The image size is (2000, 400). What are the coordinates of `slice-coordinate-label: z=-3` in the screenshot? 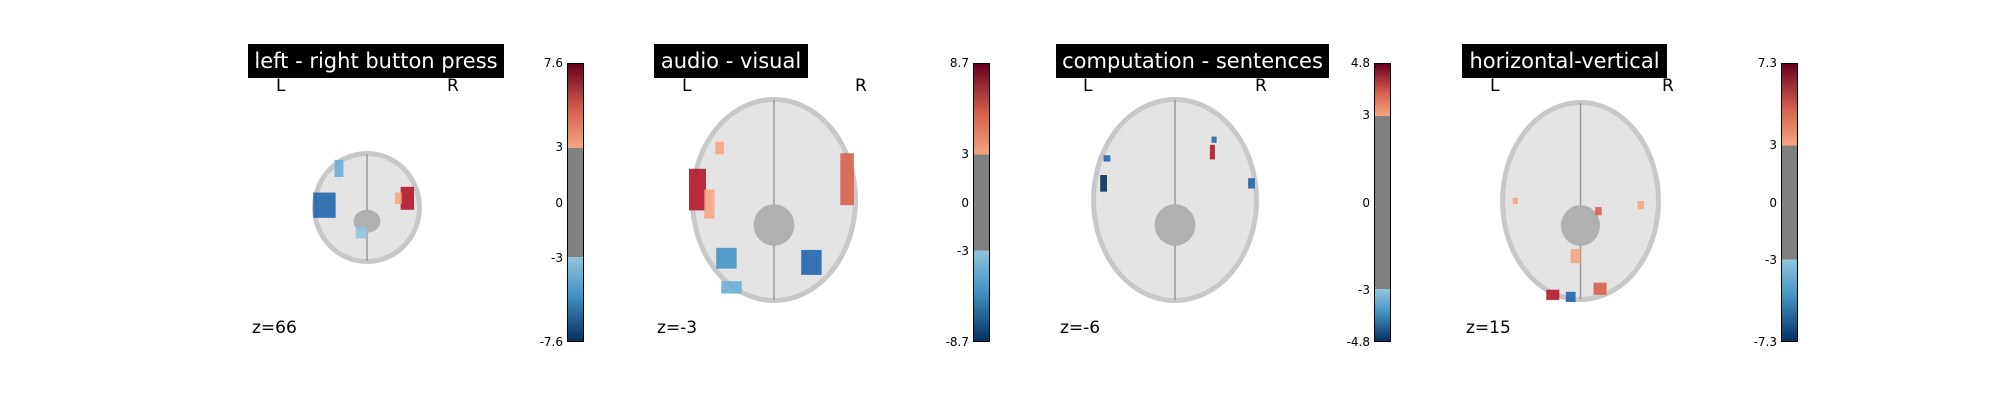 It's located at (677, 328).